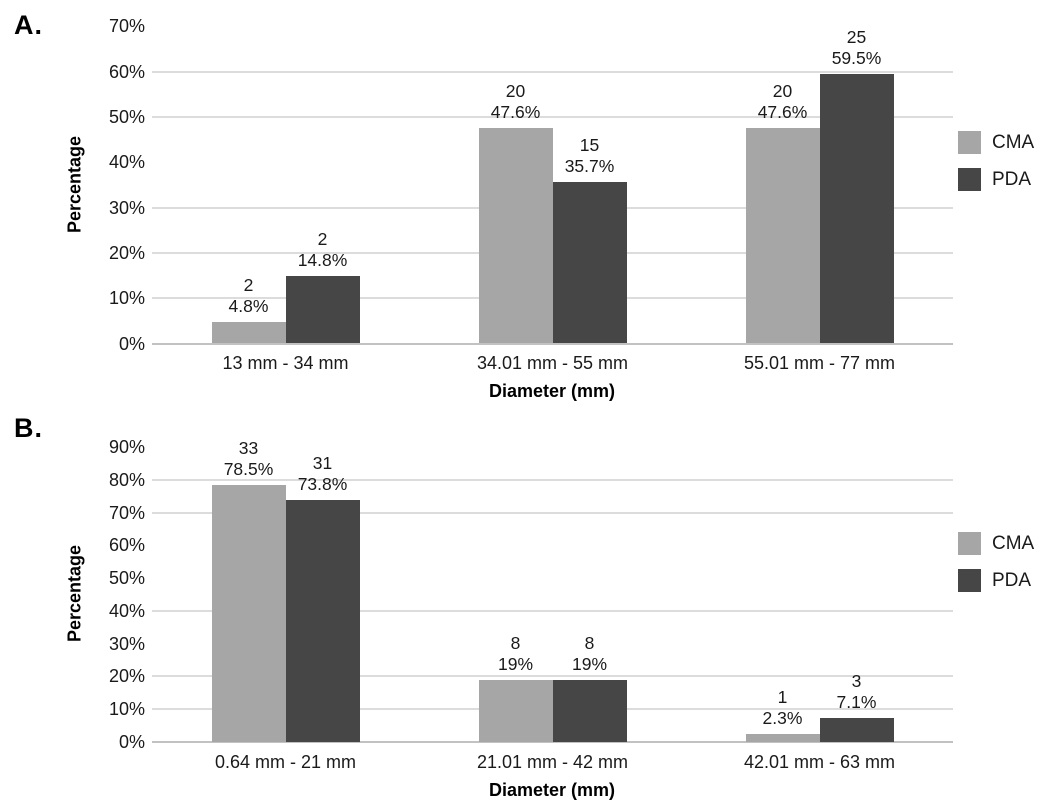  I want to click on bar-value-label: 1 2.3%, so click(783, 708).